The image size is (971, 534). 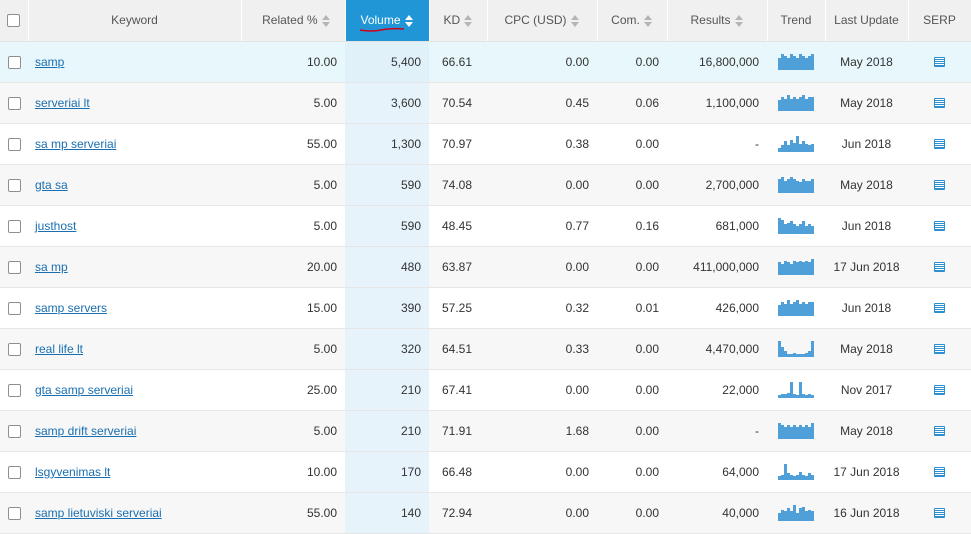 What do you see at coordinates (86, 430) in the screenshot?
I see `keyword-link: samp drift serveriai` at bounding box center [86, 430].